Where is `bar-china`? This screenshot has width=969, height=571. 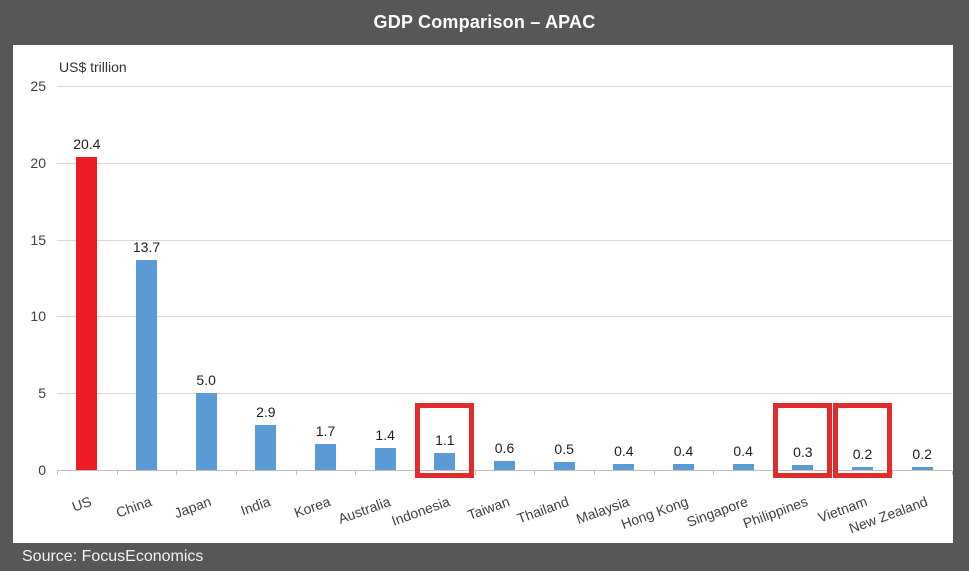 bar-china is located at coordinates (146, 364).